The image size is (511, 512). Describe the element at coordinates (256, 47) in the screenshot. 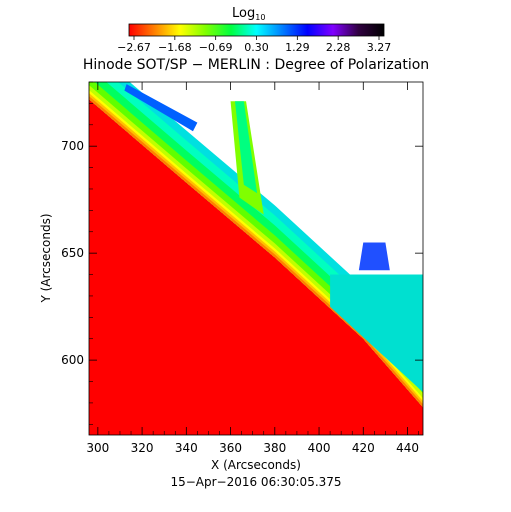

I see `colorbar-tick-label: 0.30` at that location.